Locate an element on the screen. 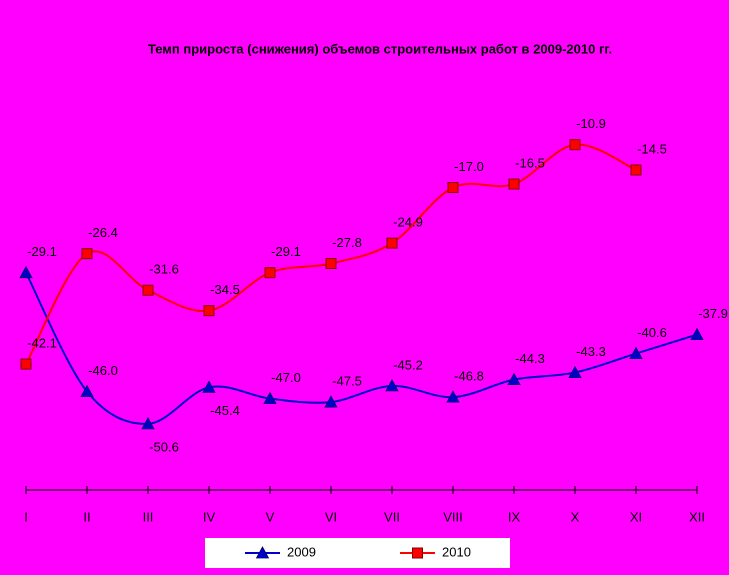 Image resolution: width=729 pixels, height=575 pixels. data-label: -31.6 is located at coordinates (164, 269).